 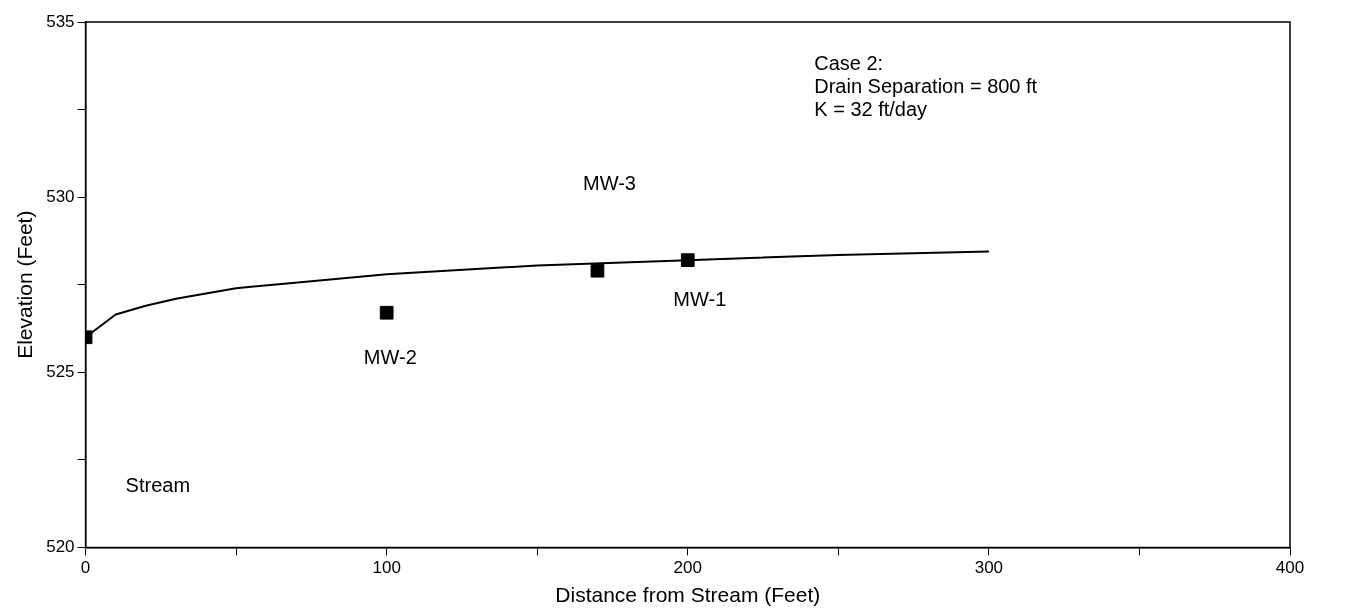 What do you see at coordinates (60, 21) in the screenshot?
I see `y-tick-label: 535` at bounding box center [60, 21].